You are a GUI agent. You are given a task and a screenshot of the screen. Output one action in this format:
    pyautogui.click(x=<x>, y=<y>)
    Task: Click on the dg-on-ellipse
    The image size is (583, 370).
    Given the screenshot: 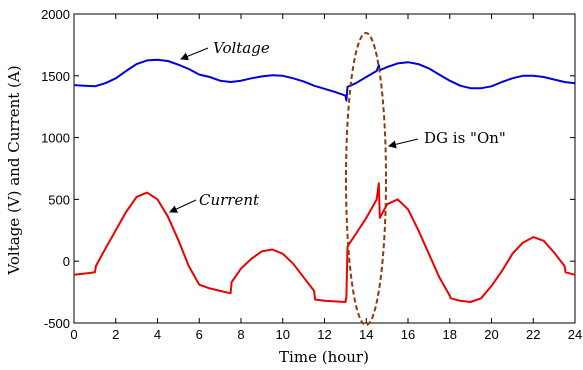 What is the action you would take?
    pyautogui.click(x=366, y=179)
    